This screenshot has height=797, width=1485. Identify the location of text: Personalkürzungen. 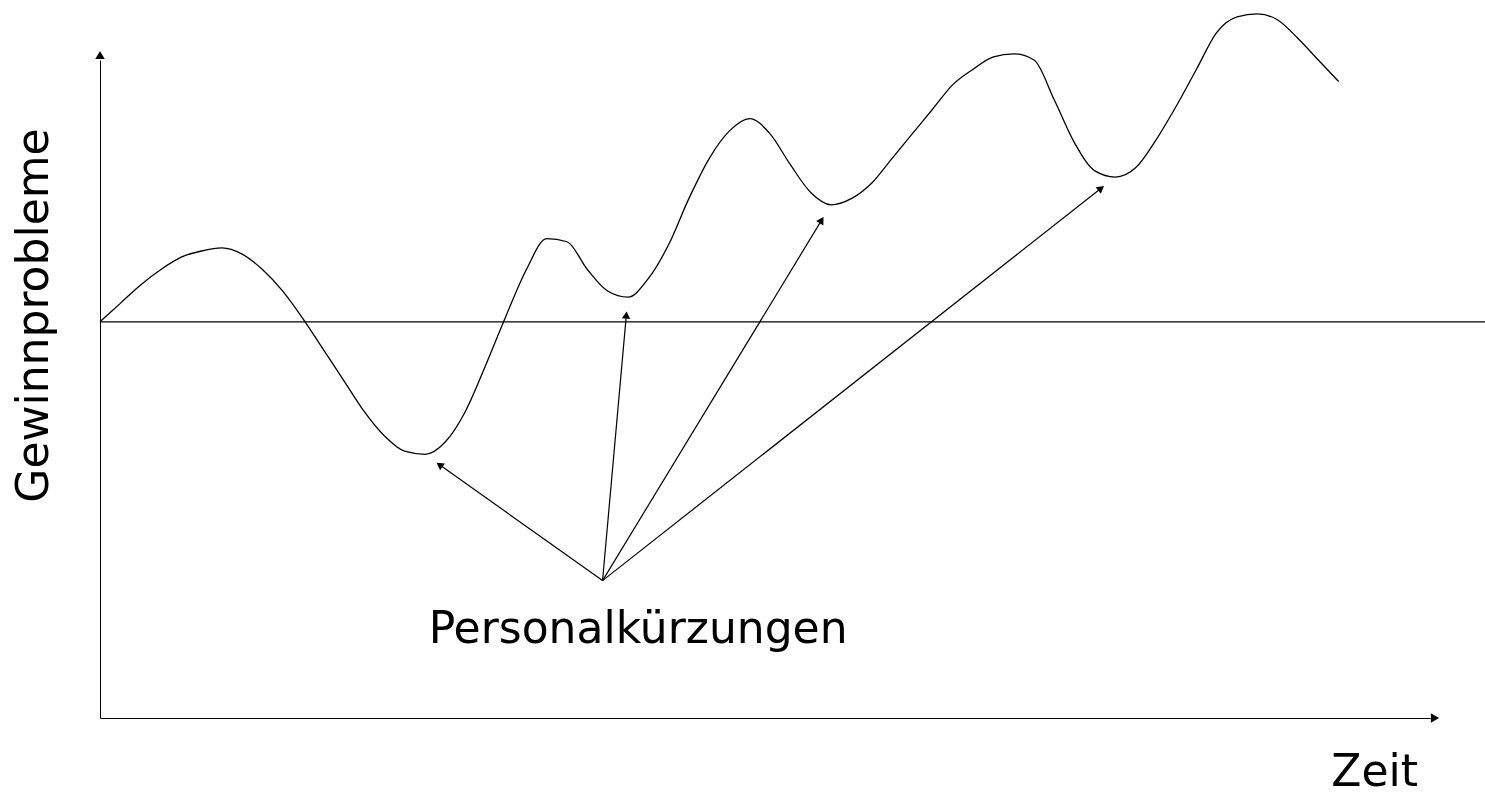
(638, 627).